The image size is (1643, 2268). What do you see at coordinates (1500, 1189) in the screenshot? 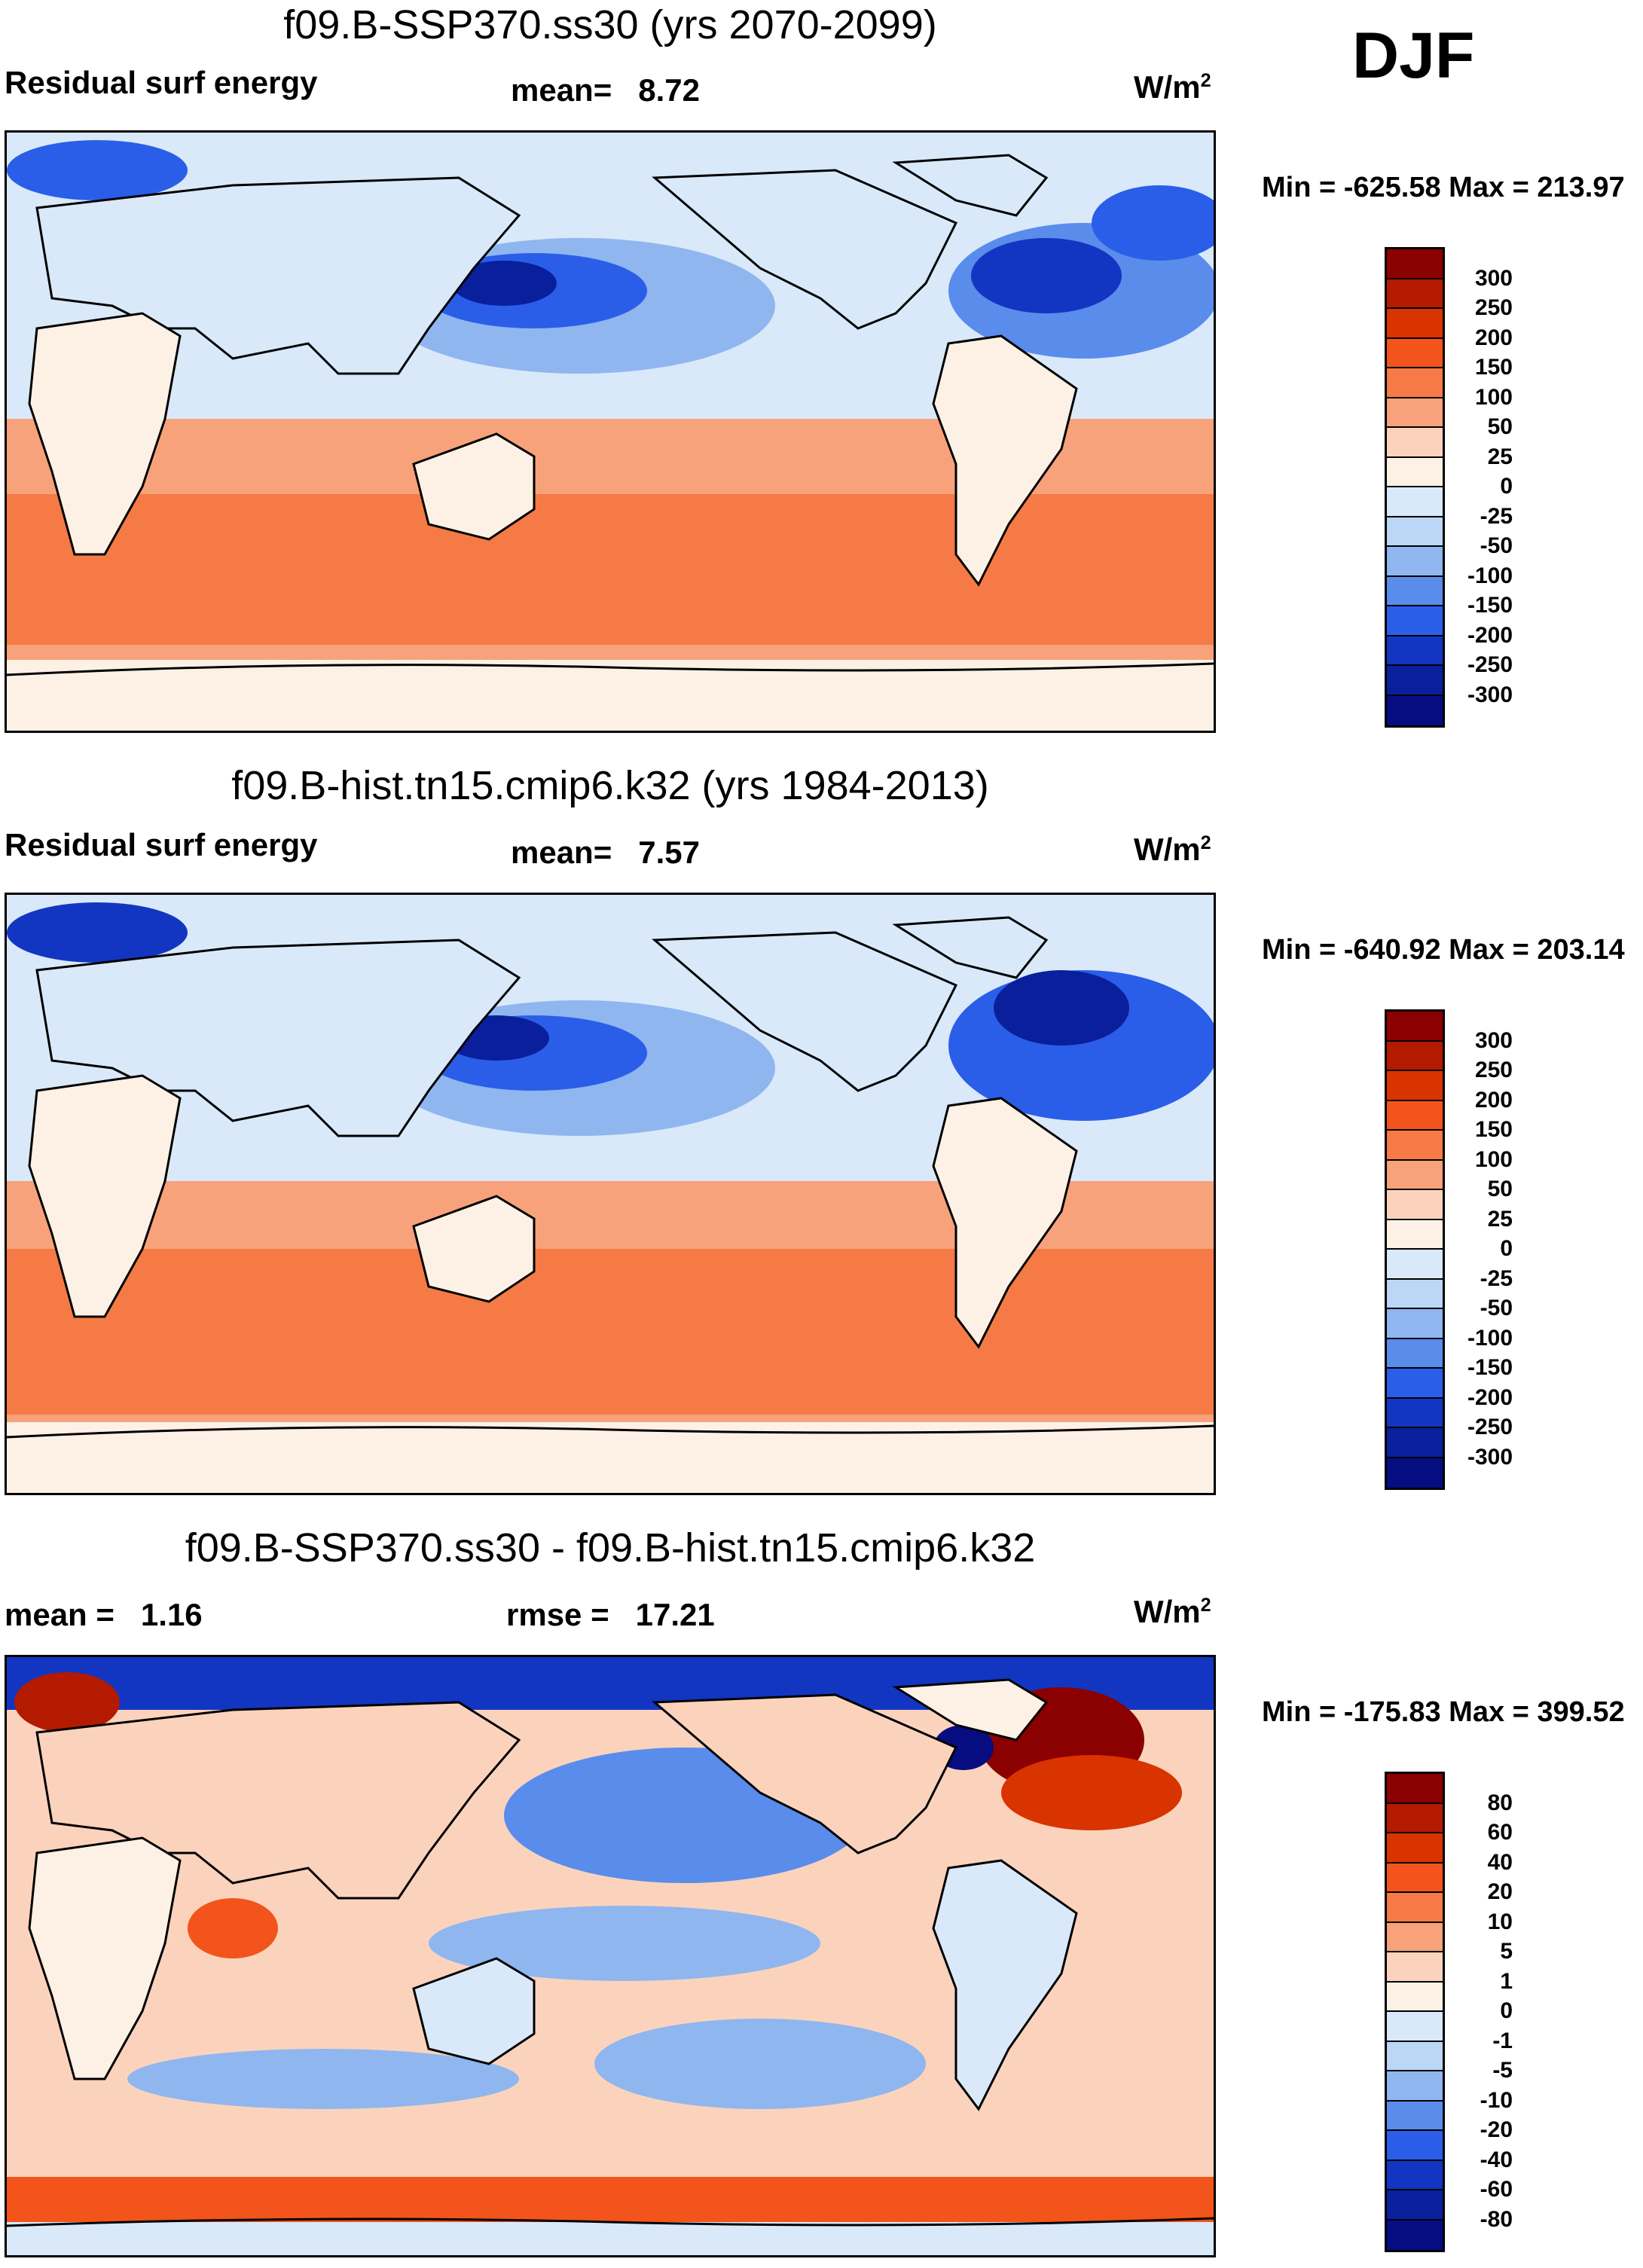
I see `panel-2-colorbar-tick-label: 50` at bounding box center [1500, 1189].